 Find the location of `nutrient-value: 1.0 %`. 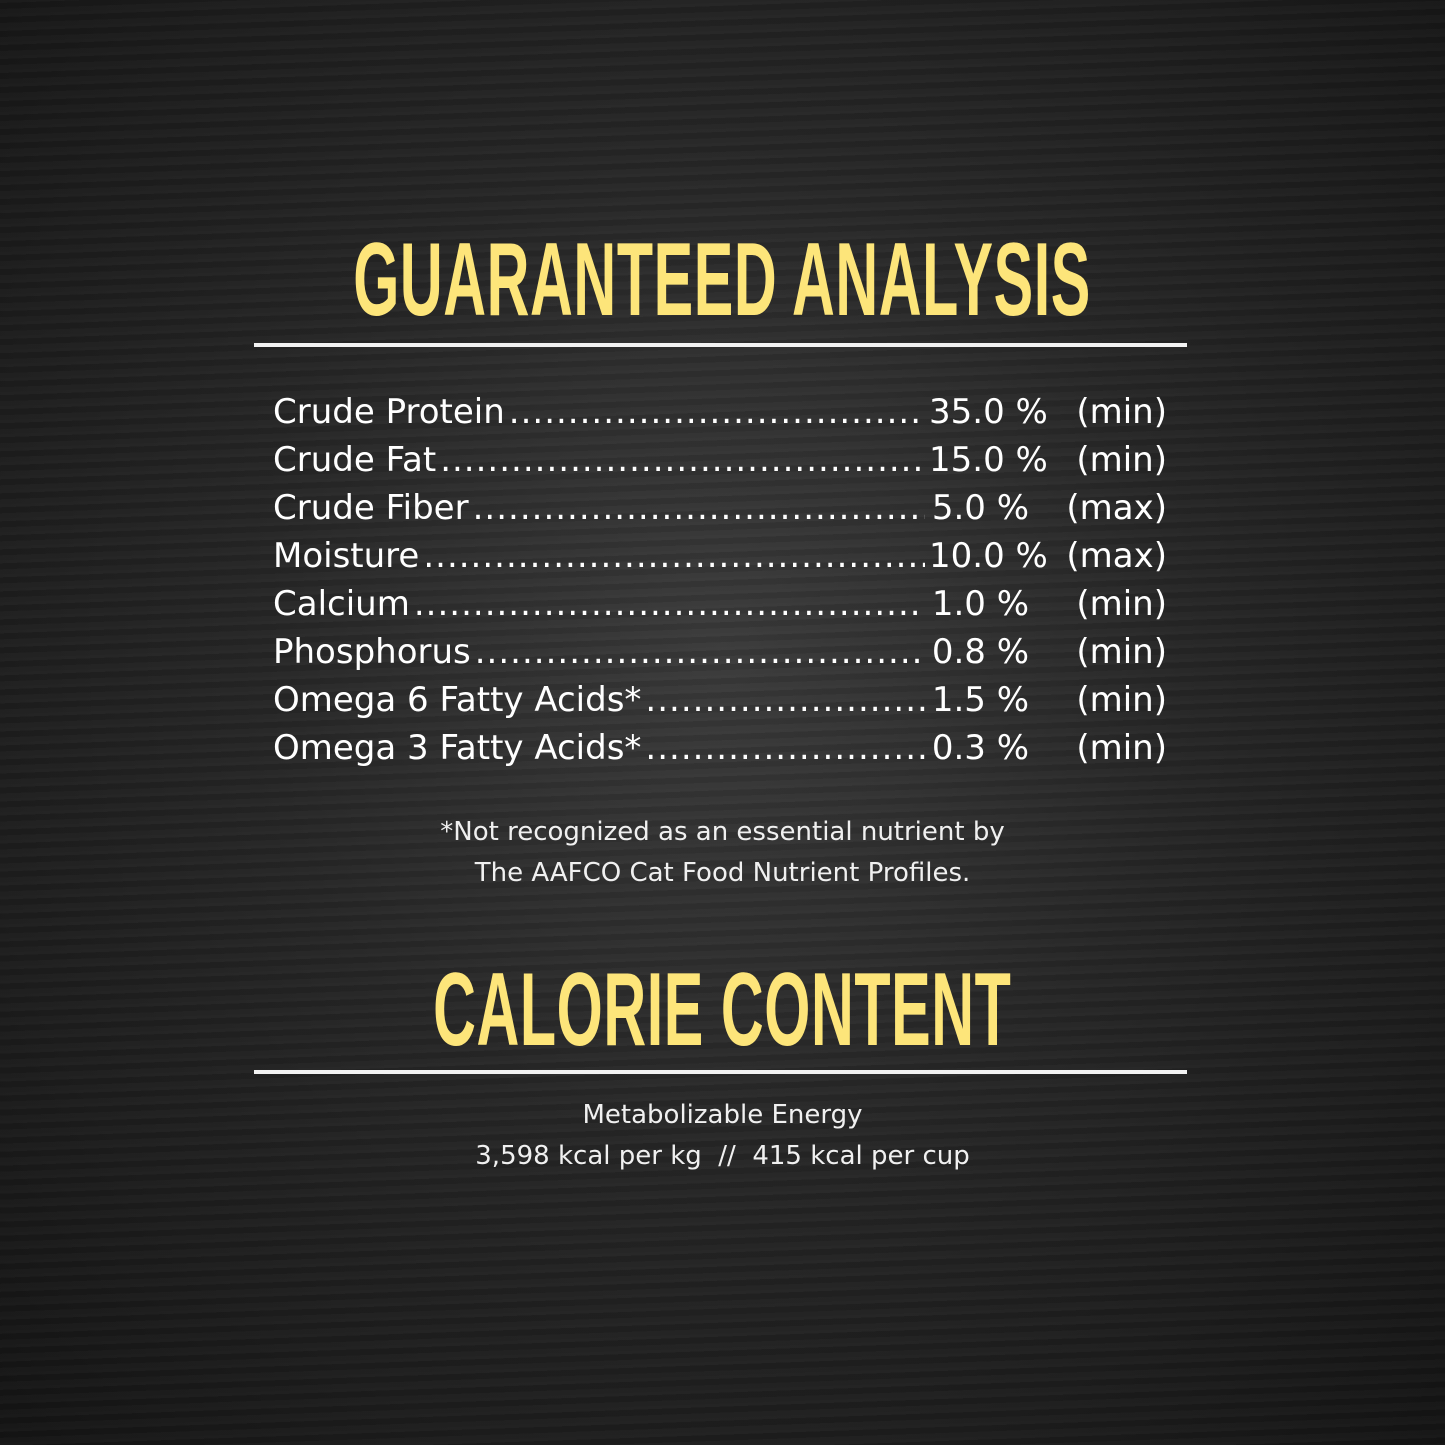

nutrient-value: 1.0 % is located at coordinates (980, 604).